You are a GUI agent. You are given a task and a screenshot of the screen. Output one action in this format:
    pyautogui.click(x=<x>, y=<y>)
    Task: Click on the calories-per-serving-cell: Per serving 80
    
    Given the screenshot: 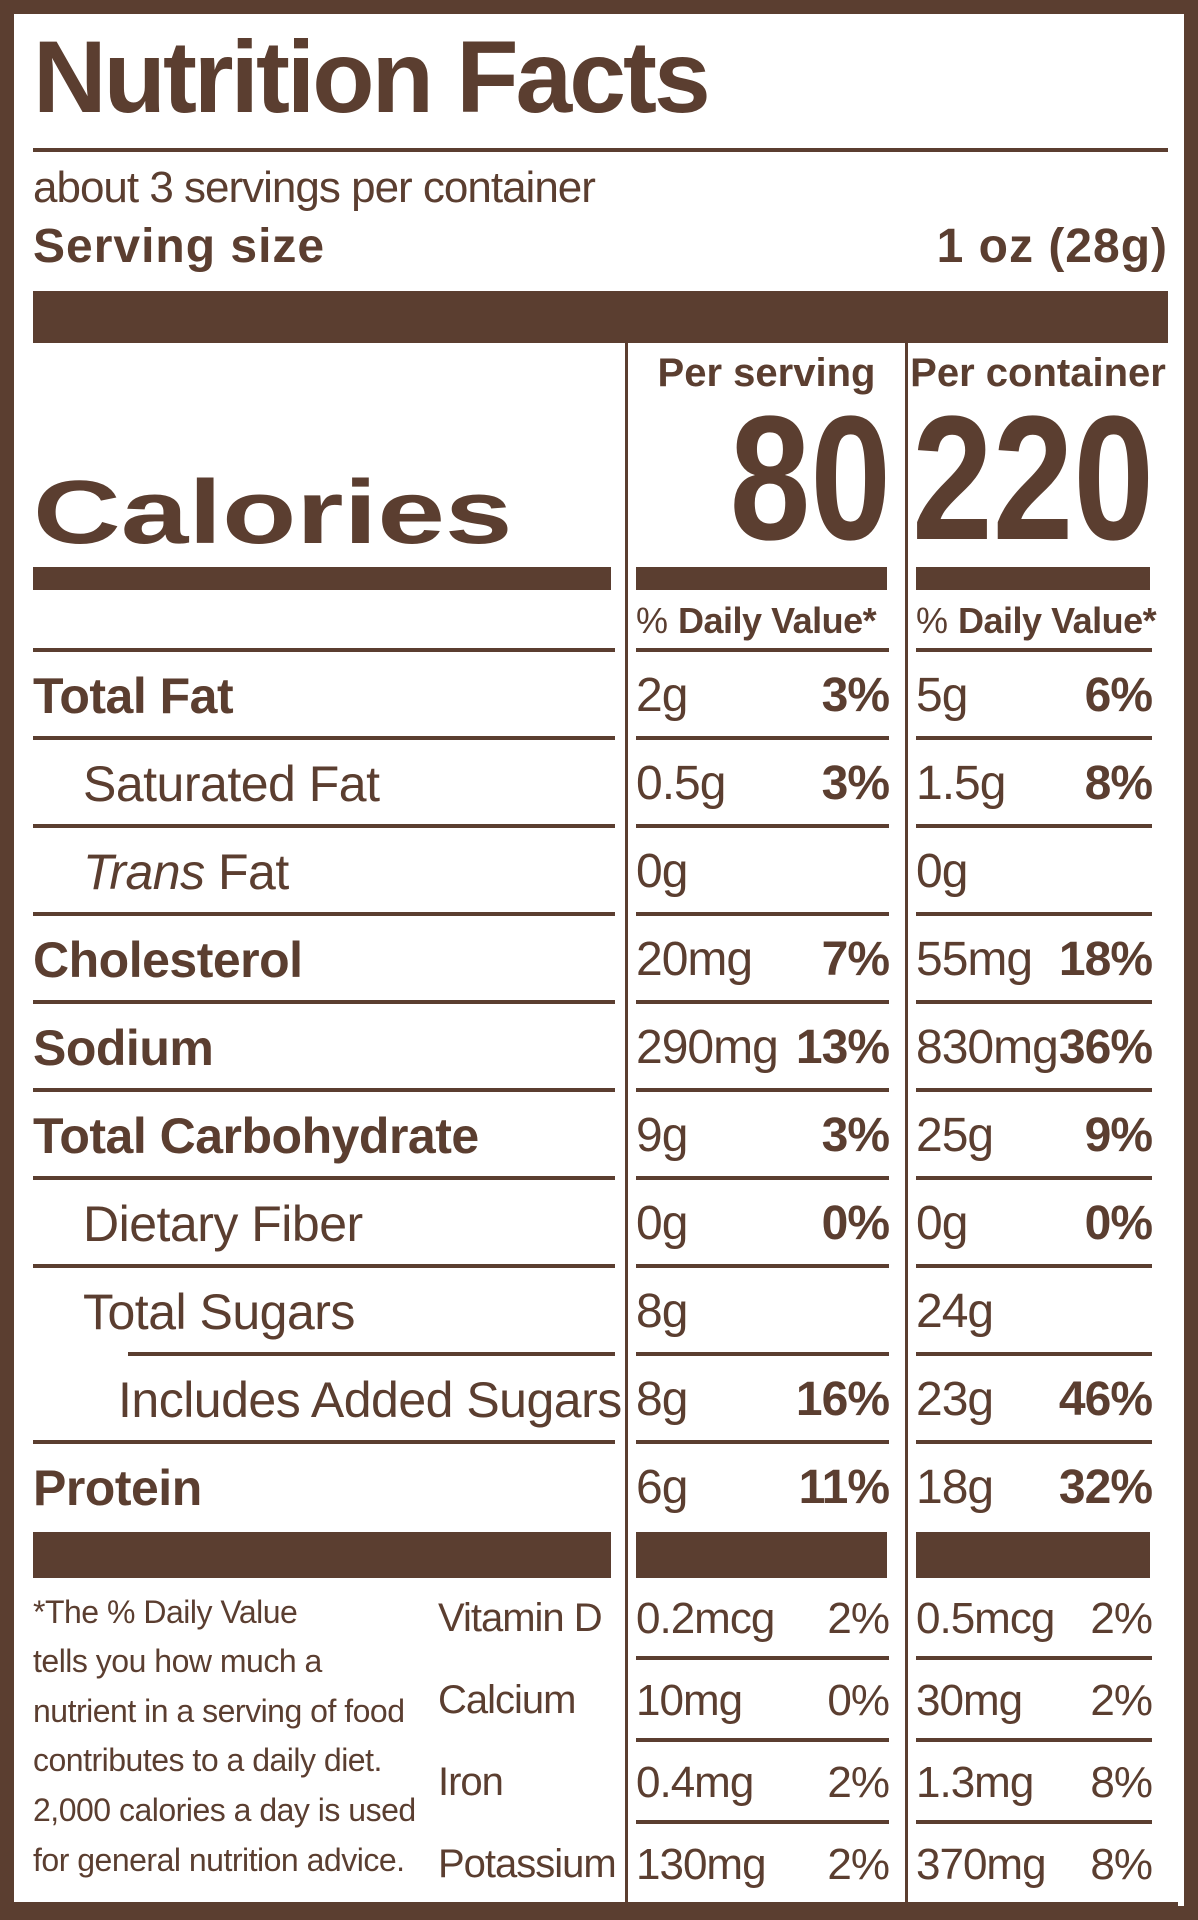 What is the action you would take?
    pyautogui.click(x=765, y=454)
    